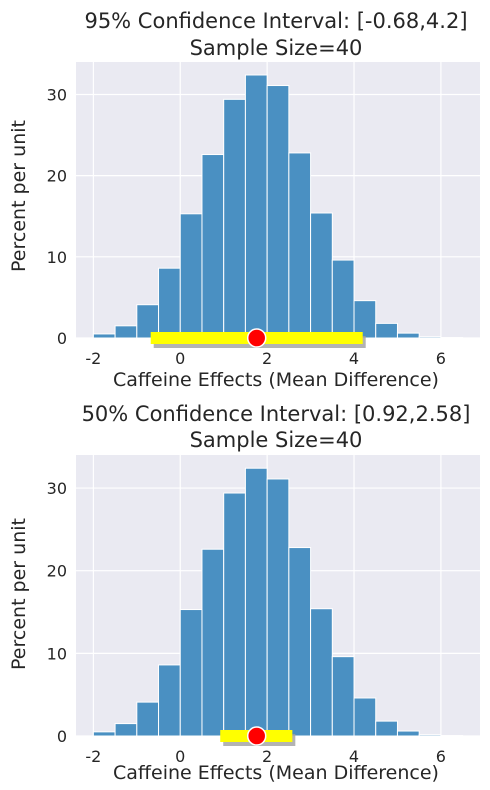 This screenshot has width=490, height=790. Describe the element at coordinates (275, 21) in the screenshot. I see `chart-title: 95% Confidence Interval: [-0.68,4.2]` at that location.